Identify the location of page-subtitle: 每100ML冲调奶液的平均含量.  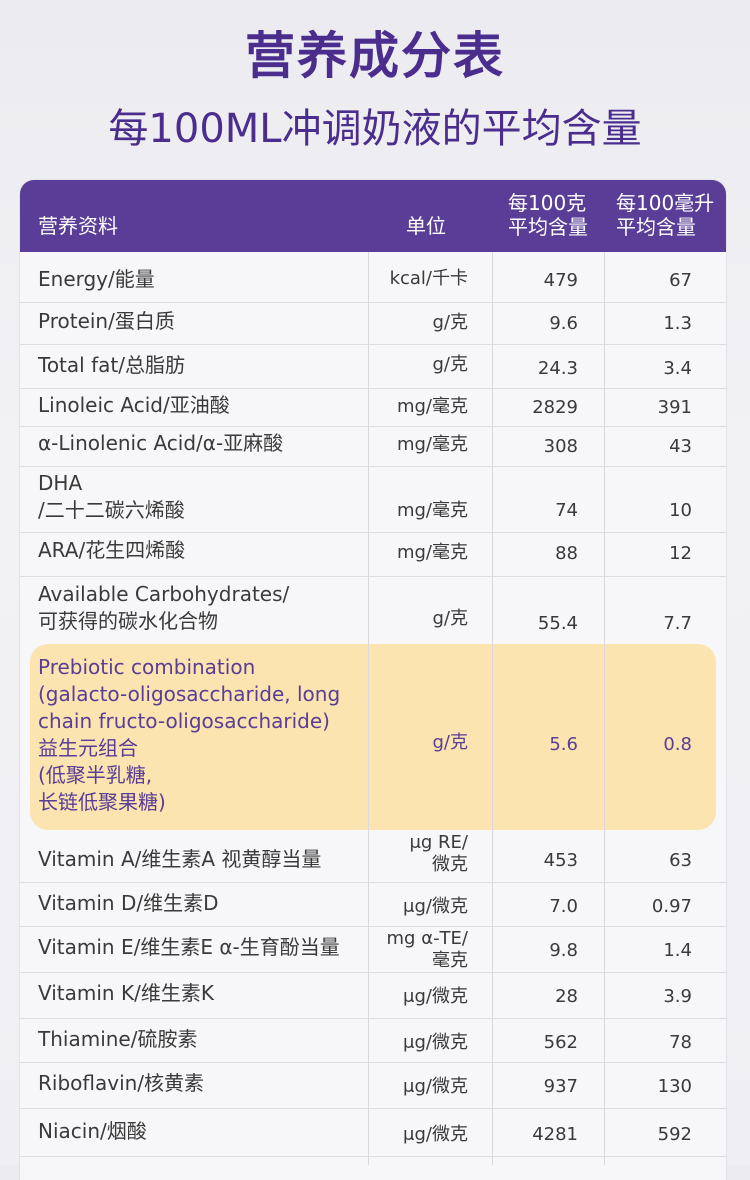
(375, 129).